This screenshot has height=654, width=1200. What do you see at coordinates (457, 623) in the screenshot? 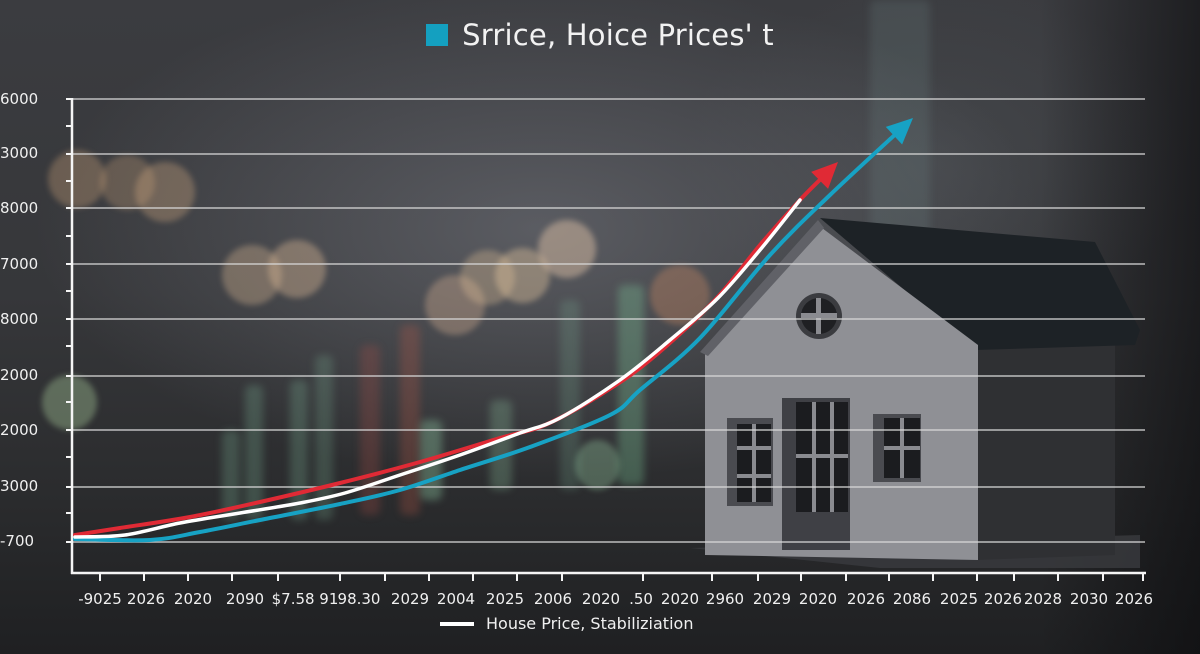
I see `legend-swatch` at bounding box center [457, 623].